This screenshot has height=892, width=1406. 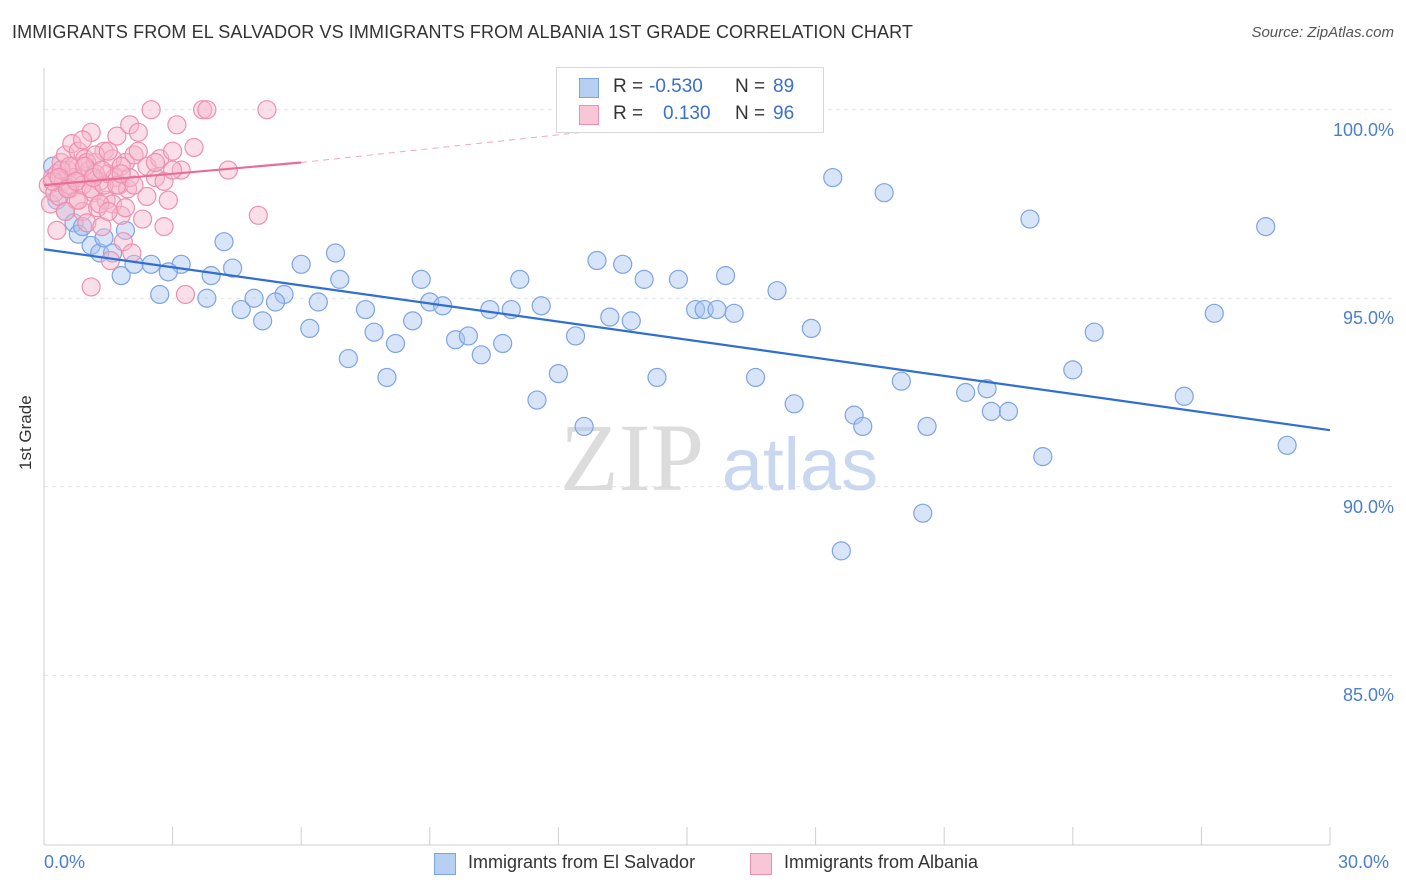 What do you see at coordinates (784, 113) in the screenshot?
I see `legend-n-value: 96` at bounding box center [784, 113].